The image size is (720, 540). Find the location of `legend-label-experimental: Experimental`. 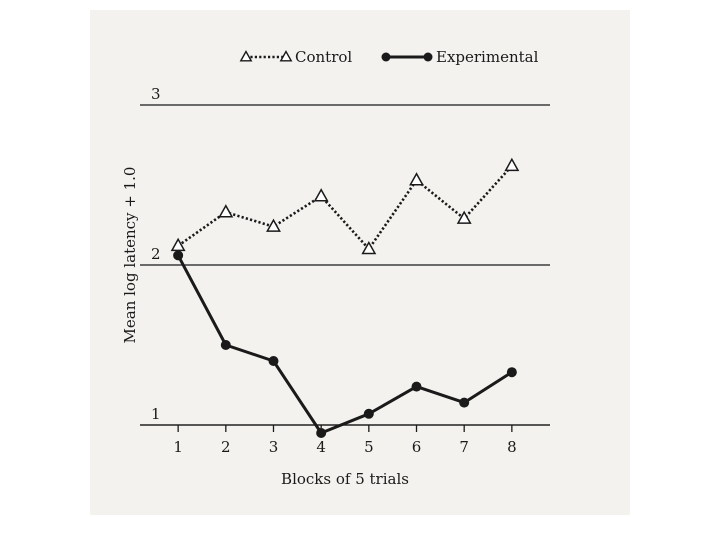

legend-label-experimental: Experimental is located at coordinates (487, 57).